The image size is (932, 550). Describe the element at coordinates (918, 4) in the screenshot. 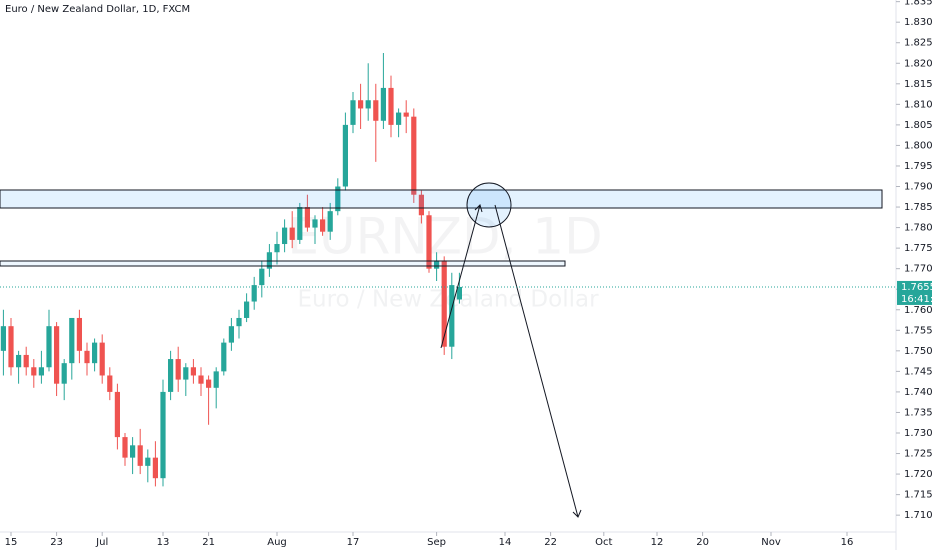

I see `y-tick-label: 1.83500` at that location.